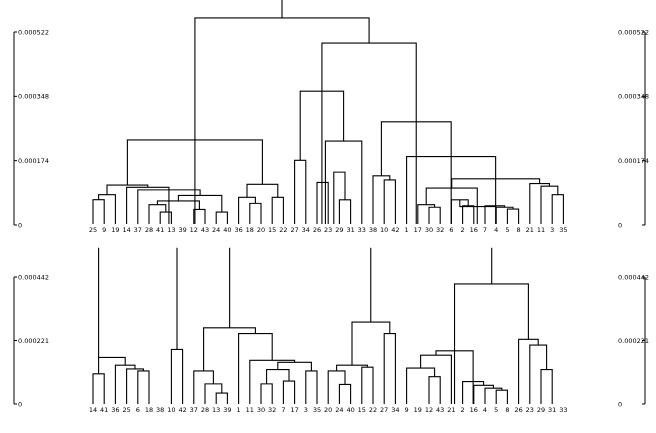 The height and width of the screenshot is (433, 656). What do you see at coordinates (31, 340) in the screenshot?
I see `y-axis-left: 0 0.000221 0.000442` at bounding box center [31, 340].